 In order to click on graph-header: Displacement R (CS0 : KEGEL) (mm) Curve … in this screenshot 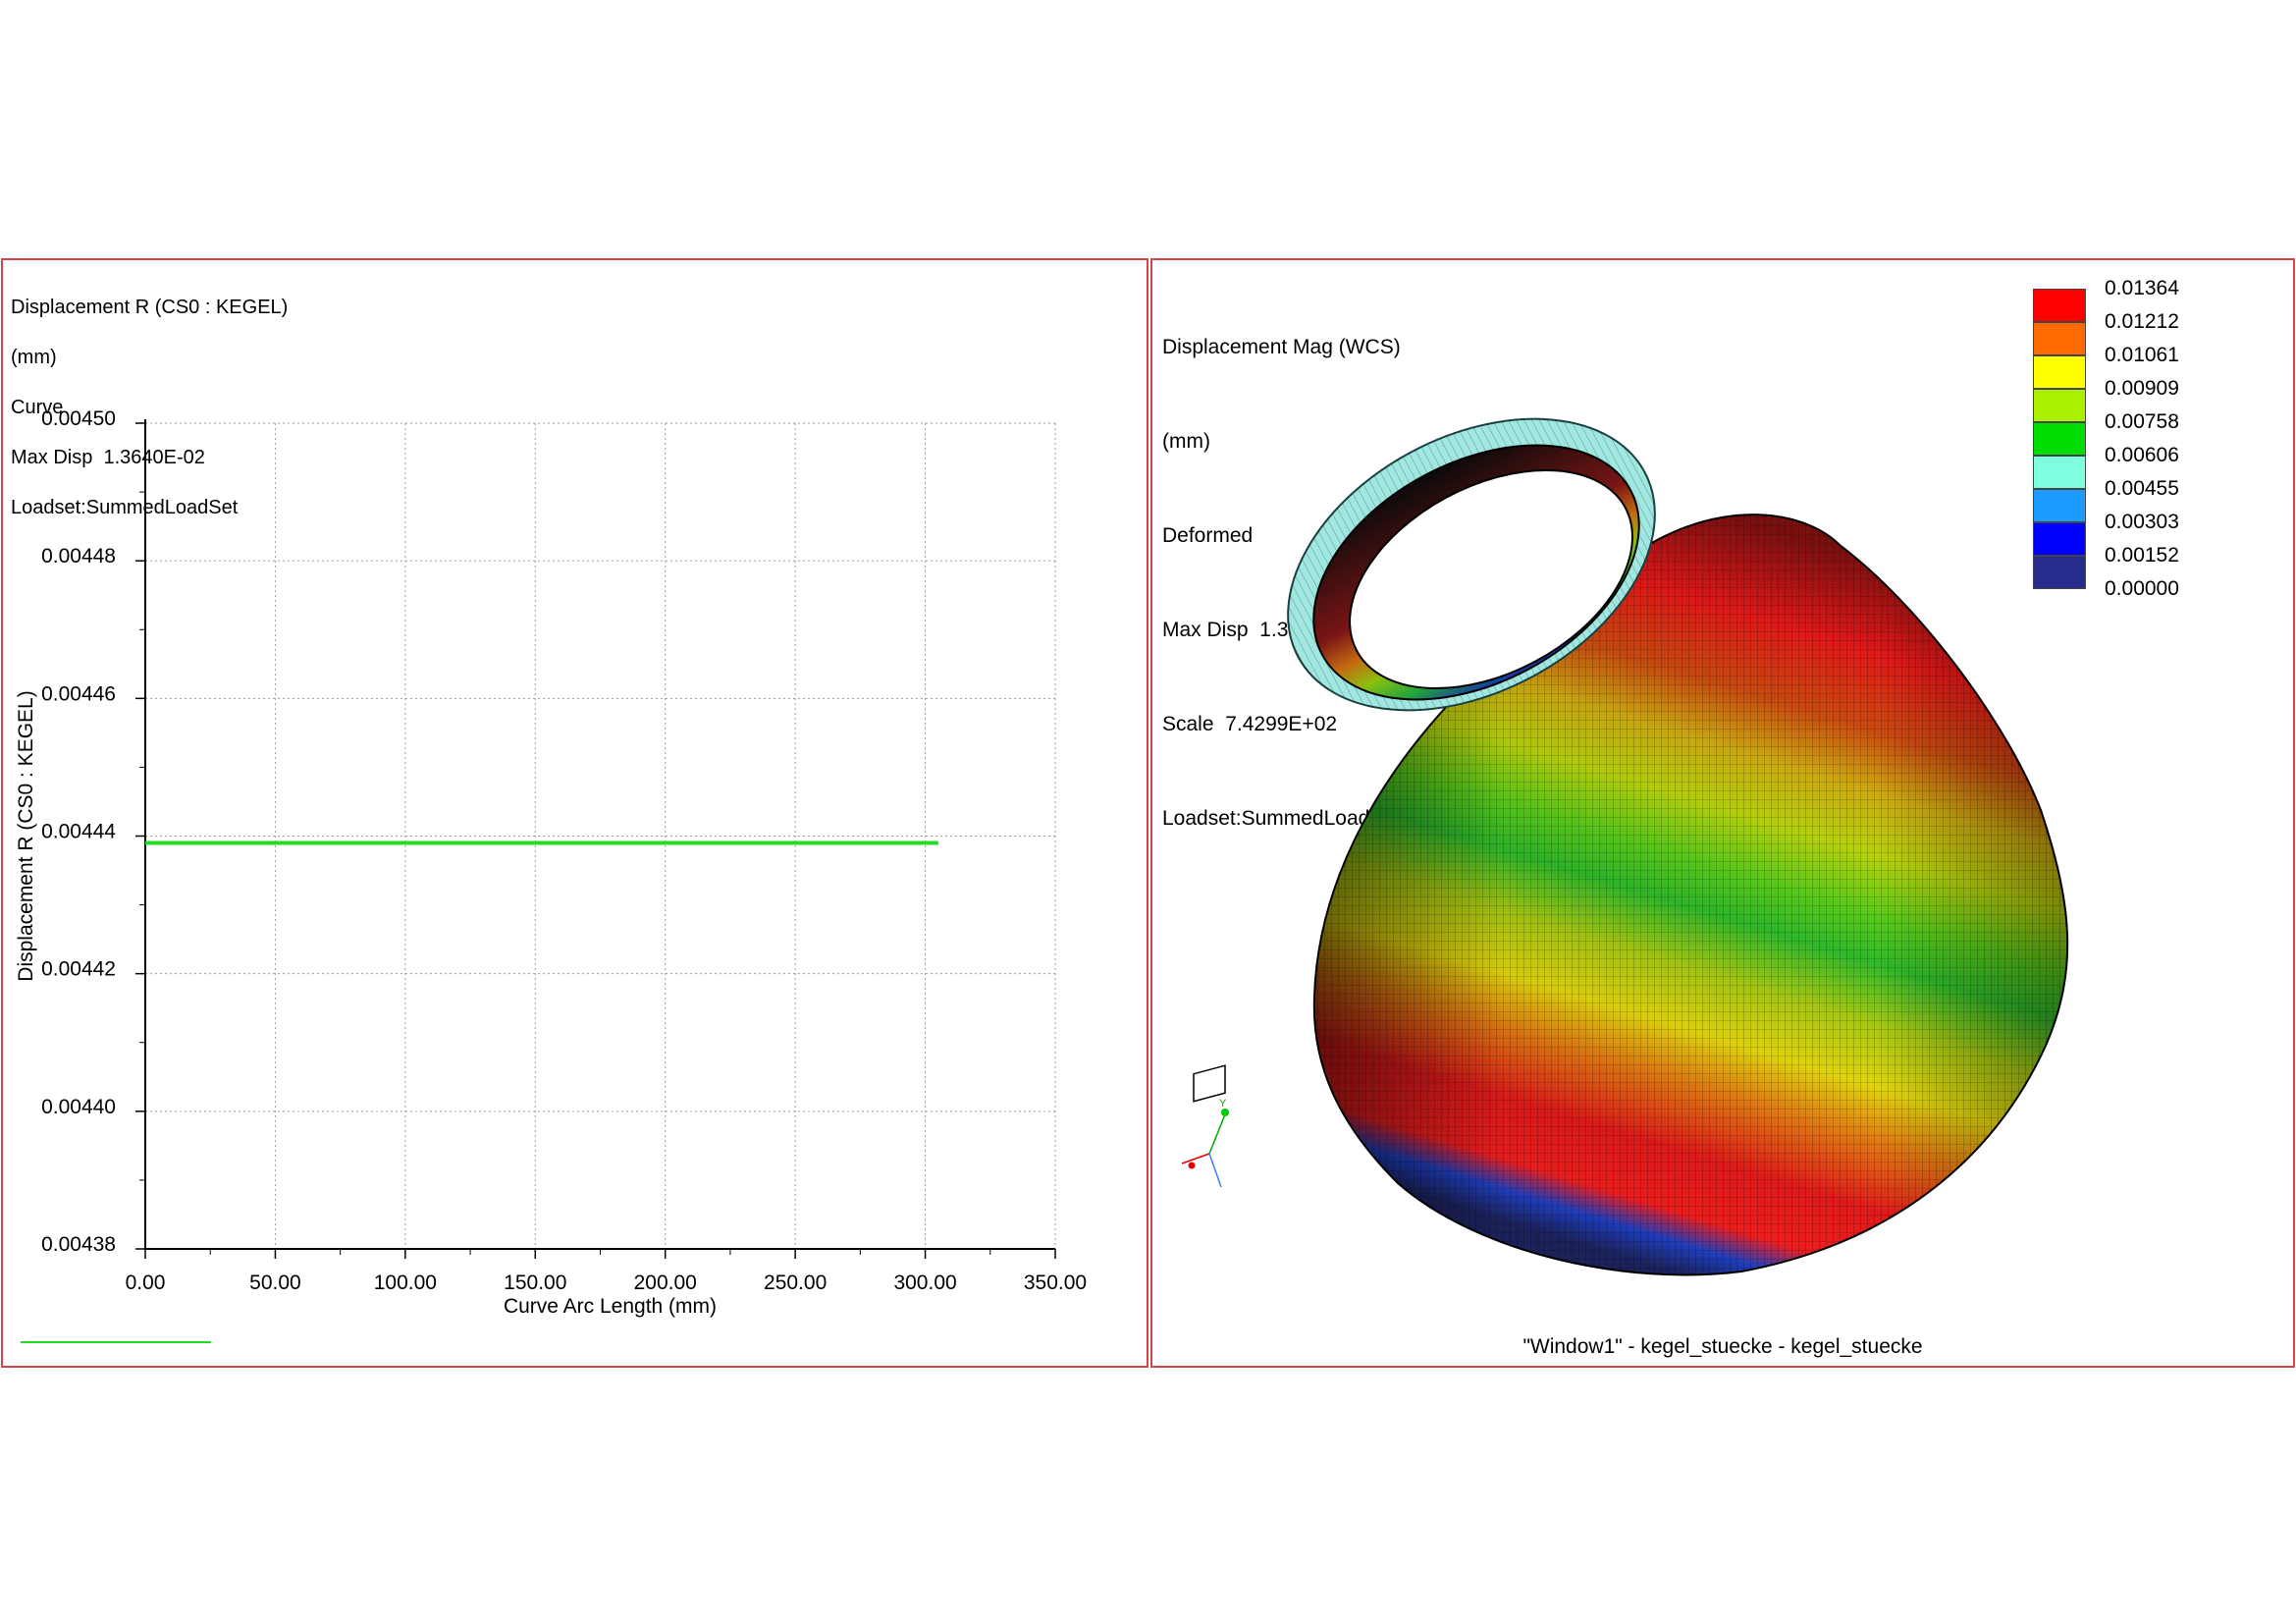, I will do `click(150, 408)`.